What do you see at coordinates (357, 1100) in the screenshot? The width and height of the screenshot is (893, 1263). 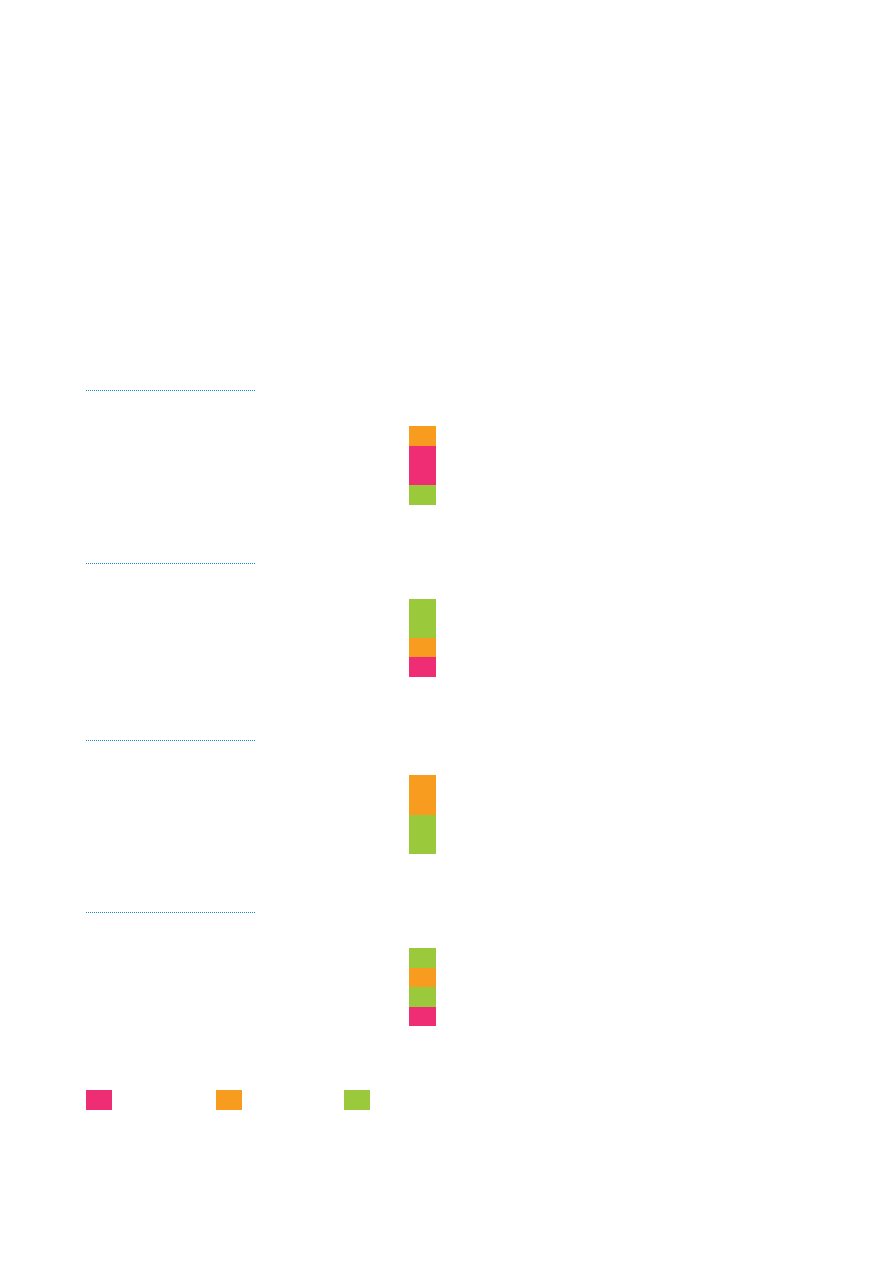 I see `legend-swatch-green` at bounding box center [357, 1100].